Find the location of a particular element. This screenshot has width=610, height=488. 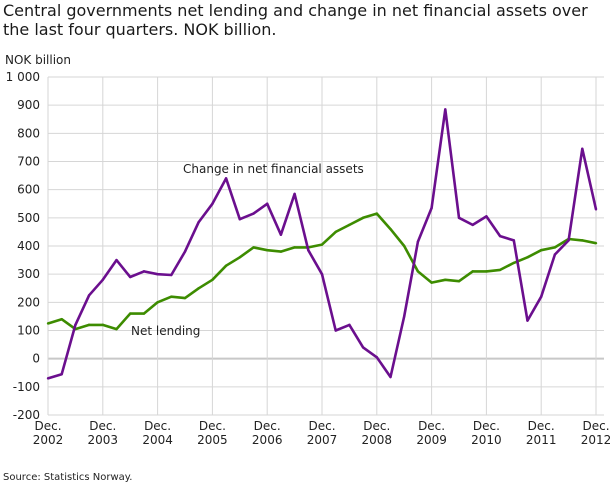

y-tick-label: 900 is located at coordinates (28, 105).